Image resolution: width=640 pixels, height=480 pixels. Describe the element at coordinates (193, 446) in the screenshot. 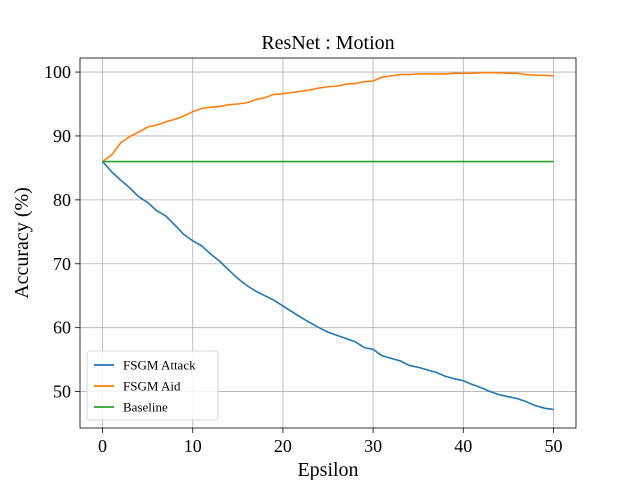

I see `x-tick-label: 10` at that location.